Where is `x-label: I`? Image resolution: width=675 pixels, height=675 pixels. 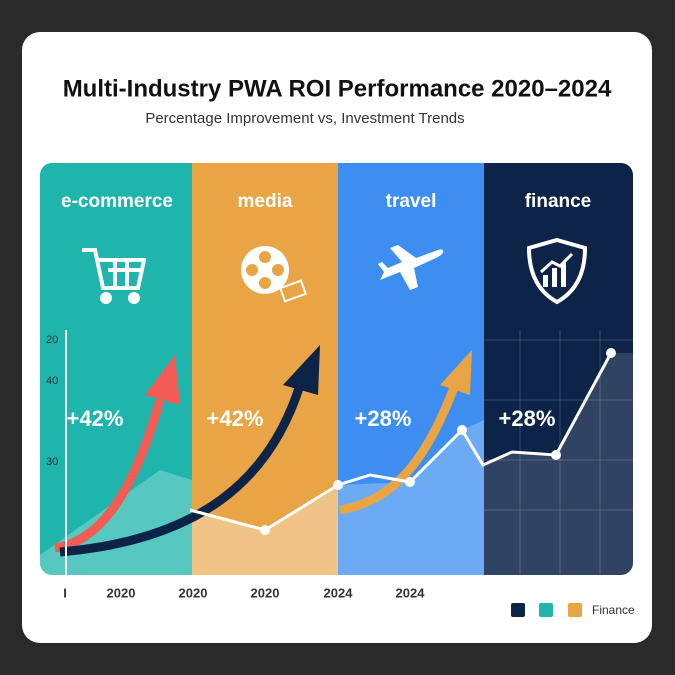 x-label: I is located at coordinates (65, 592).